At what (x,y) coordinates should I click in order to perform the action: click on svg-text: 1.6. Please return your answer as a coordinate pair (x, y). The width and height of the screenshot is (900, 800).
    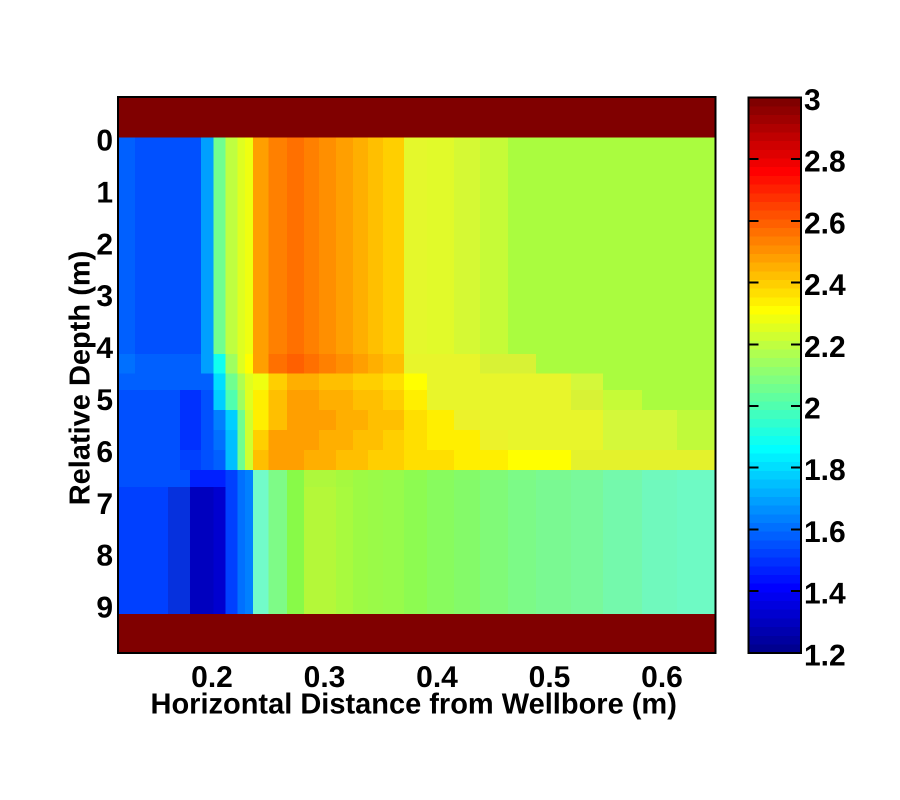
    Looking at the image, I should click on (825, 532).